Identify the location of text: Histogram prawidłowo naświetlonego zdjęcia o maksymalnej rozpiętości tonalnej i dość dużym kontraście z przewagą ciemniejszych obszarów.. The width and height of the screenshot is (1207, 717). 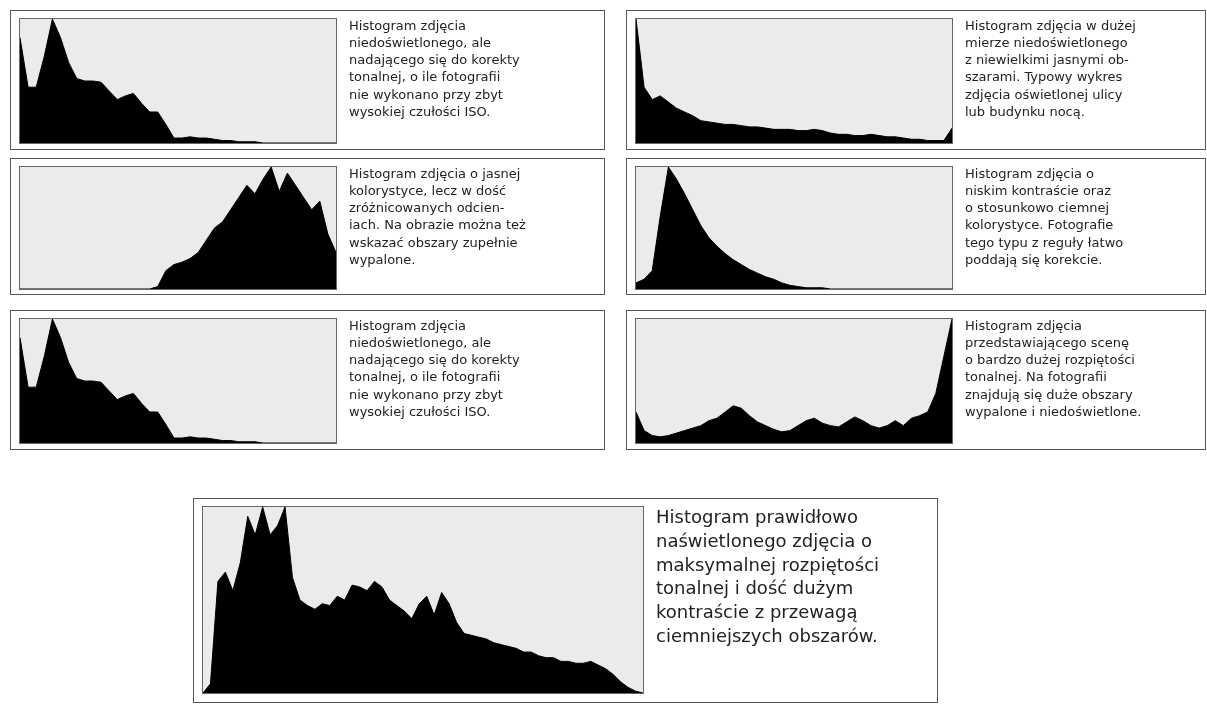
(768, 576).